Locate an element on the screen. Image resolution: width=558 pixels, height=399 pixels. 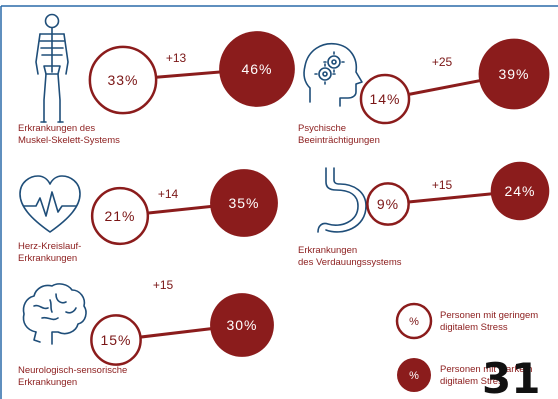
category-label: Erkrankungen des is located at coordinates (56, 128).